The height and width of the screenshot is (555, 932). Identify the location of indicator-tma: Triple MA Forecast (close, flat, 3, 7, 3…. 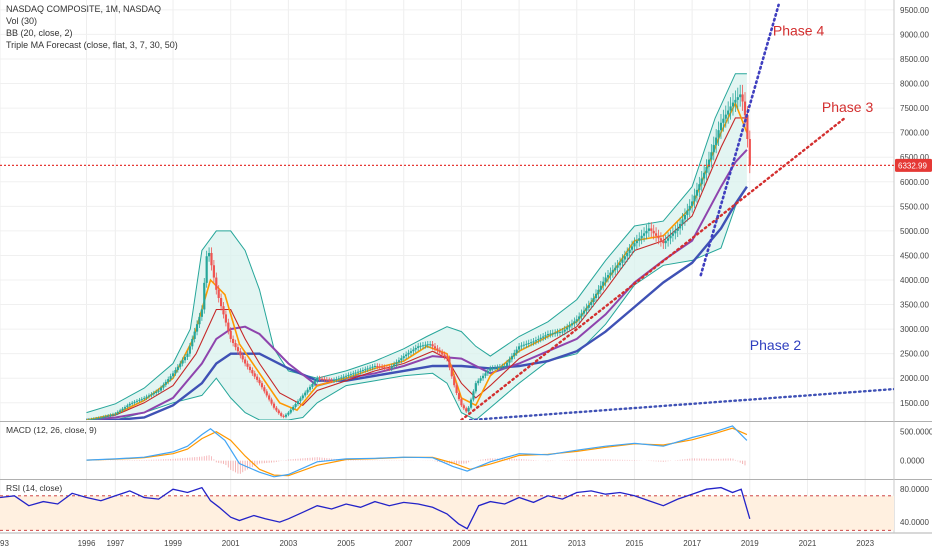
(92, 45).